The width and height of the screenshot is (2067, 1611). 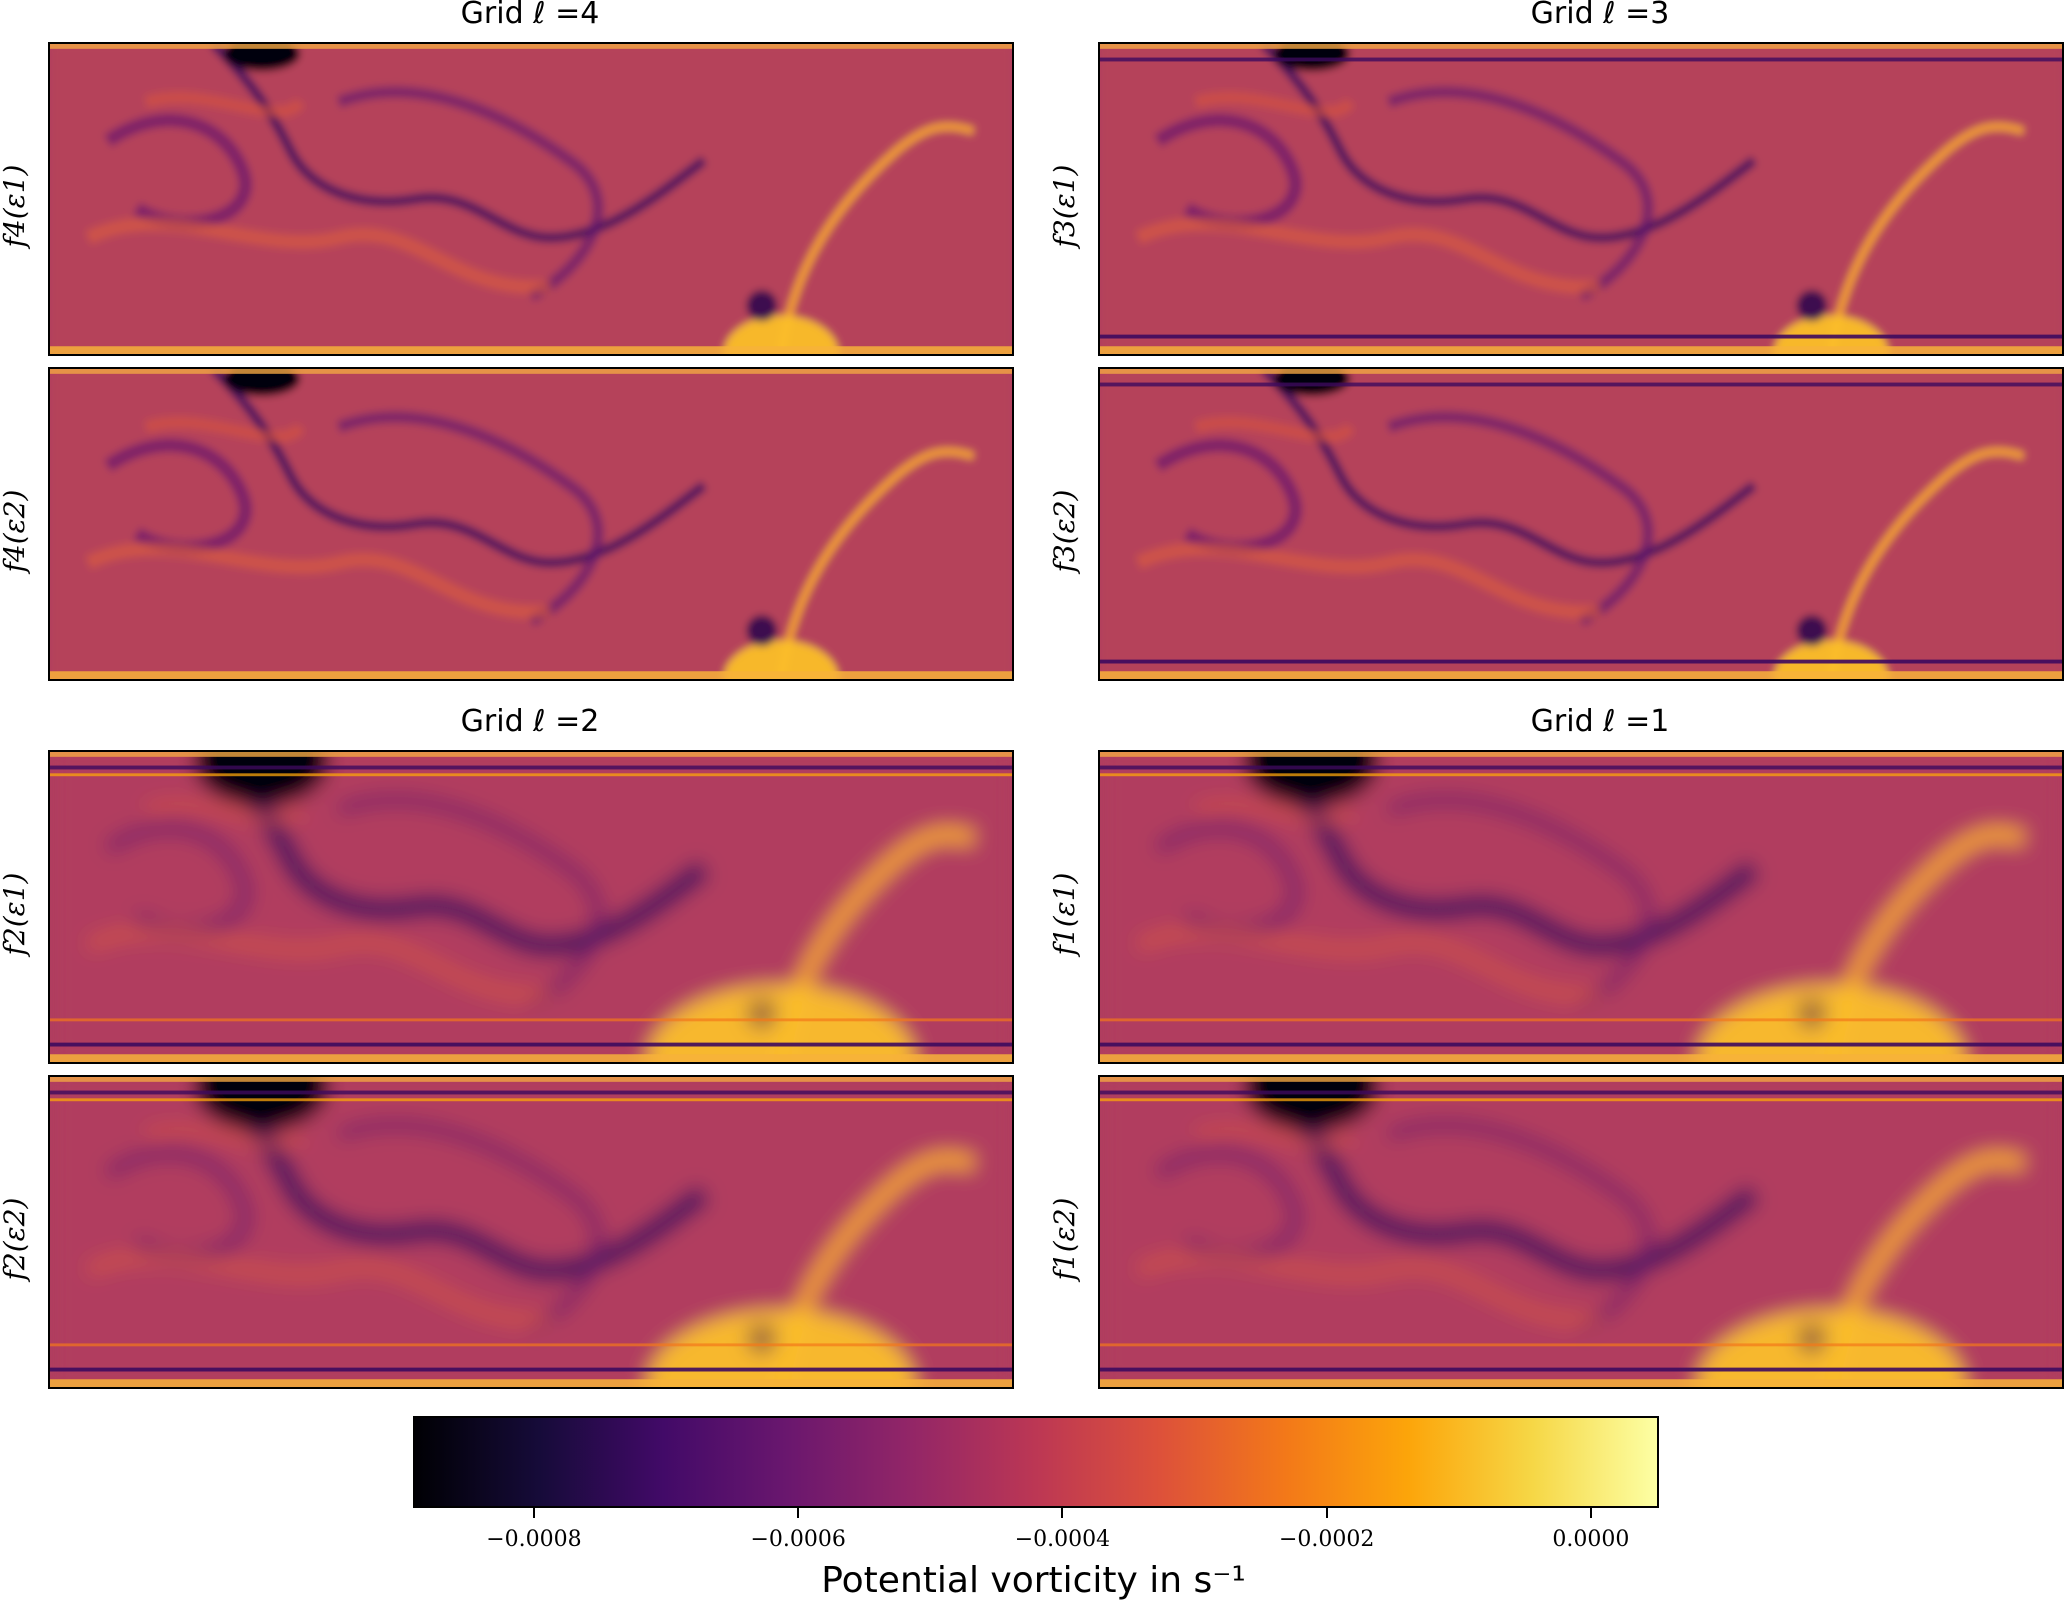 What do you see at coordinates (1581, 199) in the screenshot?
I see `heatmap-f3-e1` at bounding box center [1581, 199].